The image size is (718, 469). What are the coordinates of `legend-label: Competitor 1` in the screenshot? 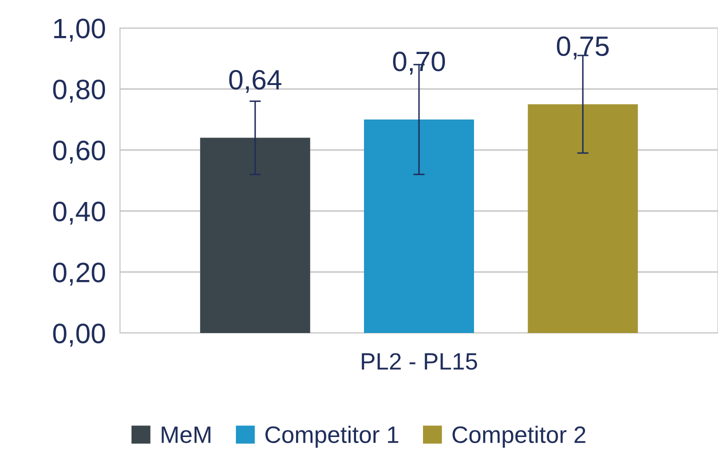 It's located at (331, 437).